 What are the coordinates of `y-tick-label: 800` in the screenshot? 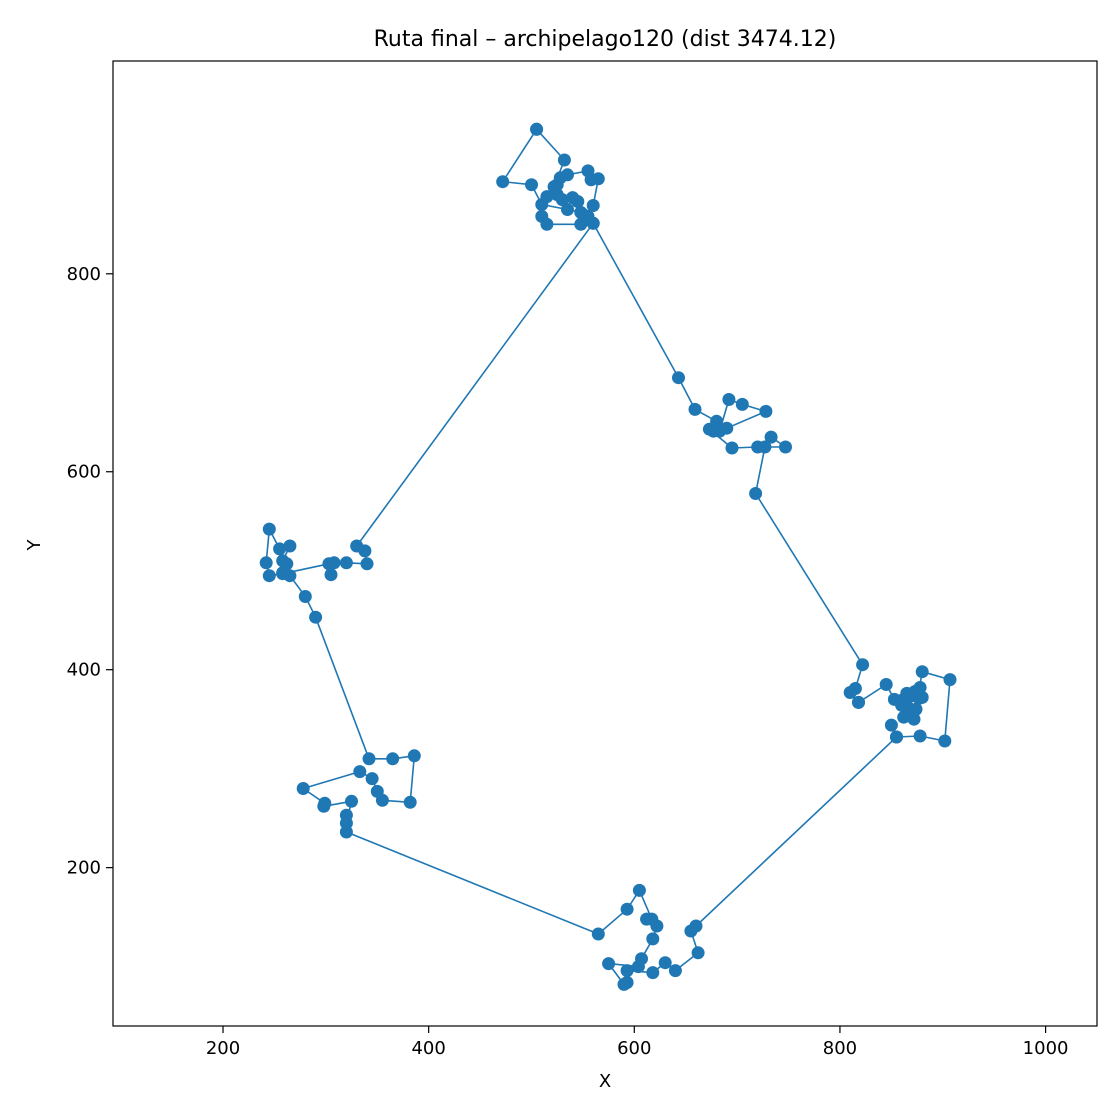 It's located at (84, 274).